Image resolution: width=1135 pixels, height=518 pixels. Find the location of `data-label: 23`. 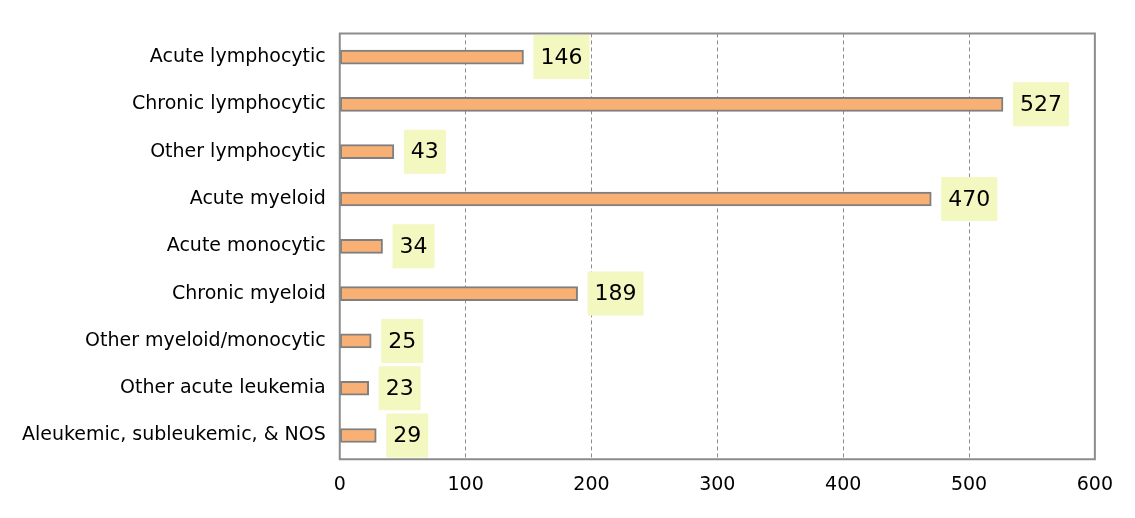

data-label: 23 is located at coordinates (399, 387).